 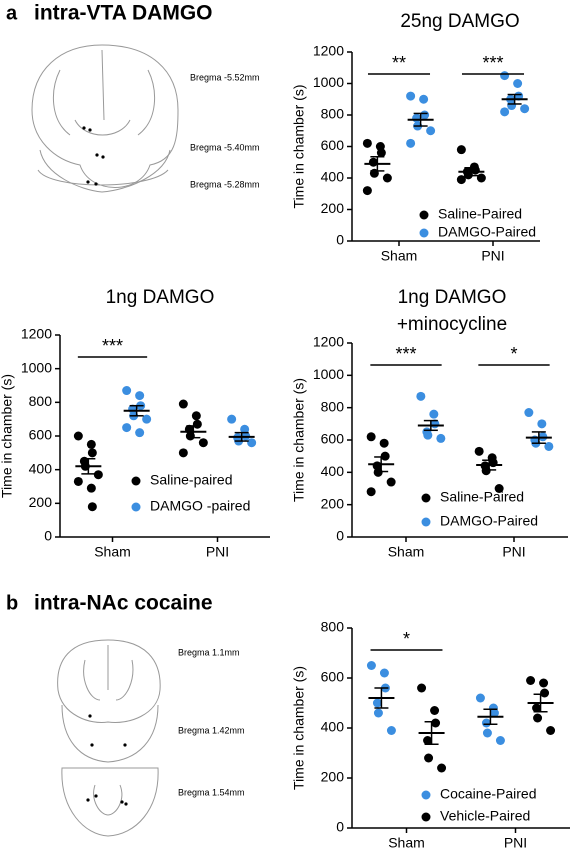 I want to click on bregma-label: Bregma -5.28mm, so click(x=225, y=184).